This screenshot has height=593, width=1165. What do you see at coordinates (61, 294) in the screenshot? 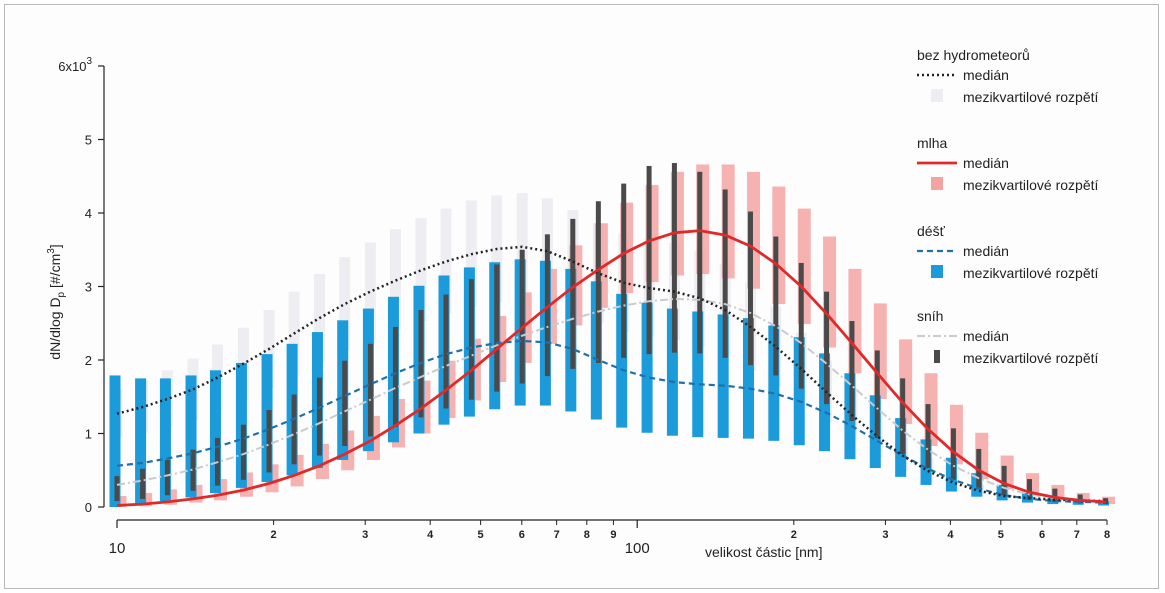
I see `y-axis-title-sub: p` at bounding box center [61, 294].